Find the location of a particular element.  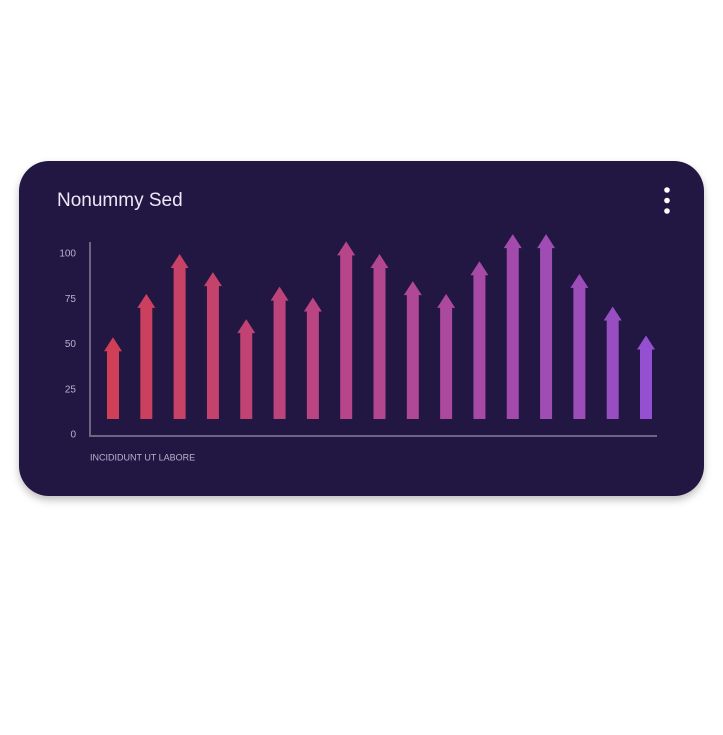

x-axis-label: INCIDIDUNT UT LABORE is located at coordinates (142, 457).